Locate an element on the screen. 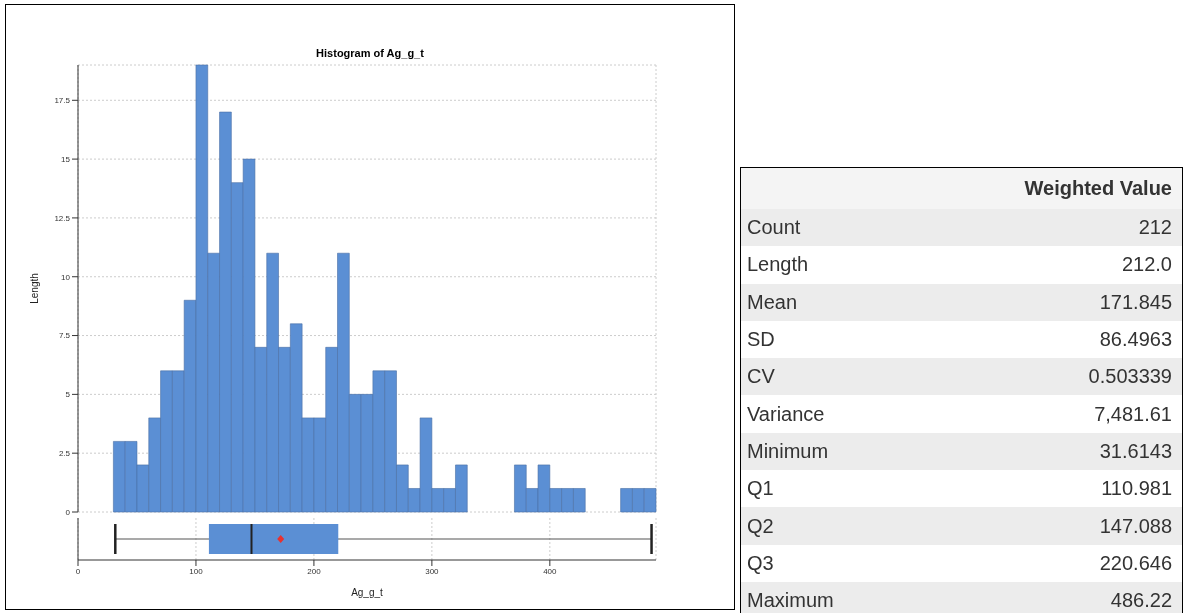 Image resolution: width=1184 pixels, height=613 pixels. text: 171.845 is located at coordinates (1135, 301).